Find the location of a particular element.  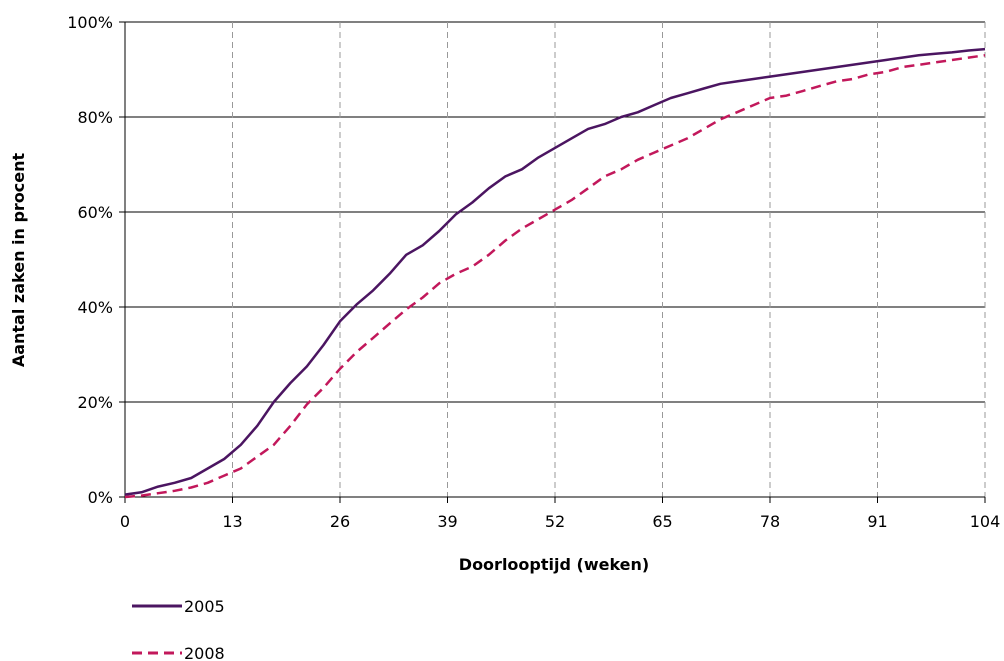

x-tick-label: 0 is located at coordinates (125, 521).